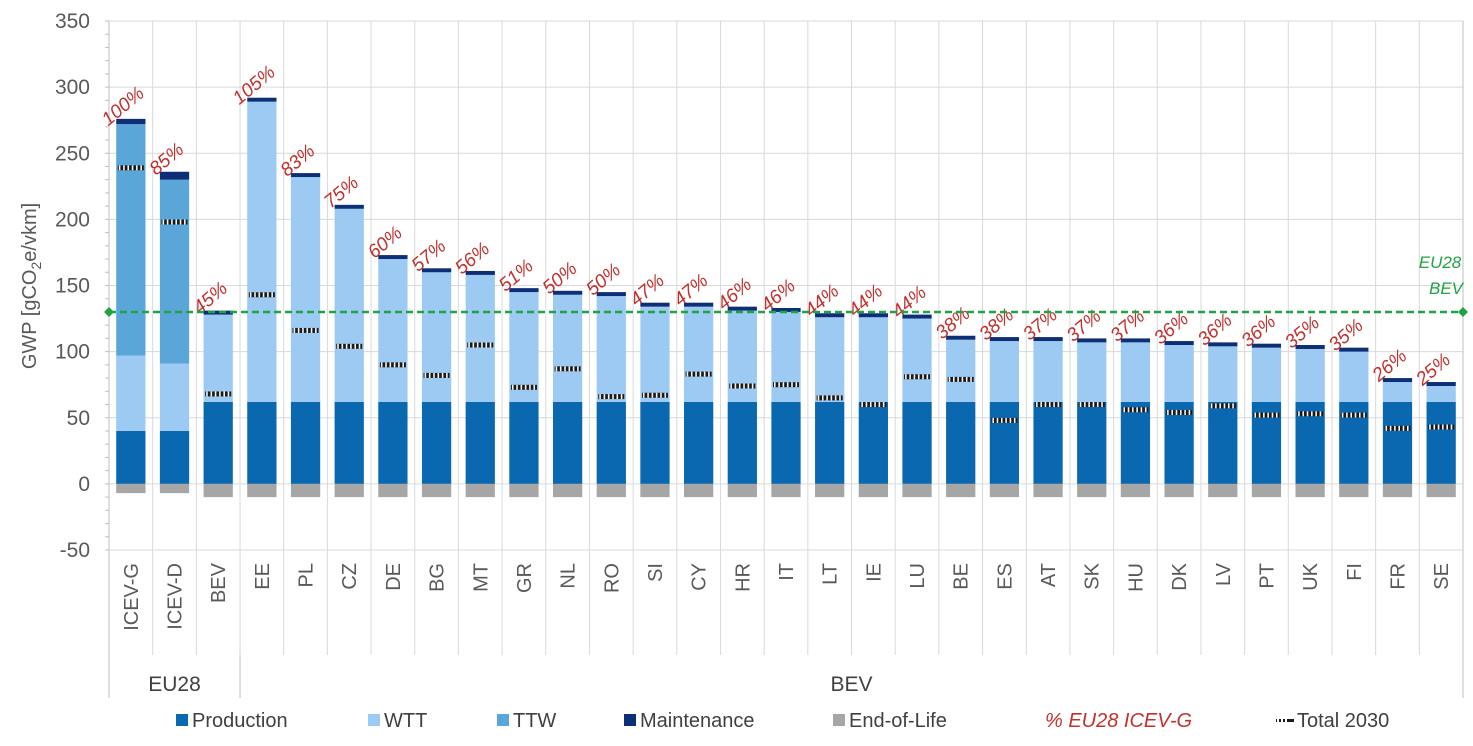 This screenshot has height=746, width=1473. I want to click on bar-eol-PL, so click(305, 490).